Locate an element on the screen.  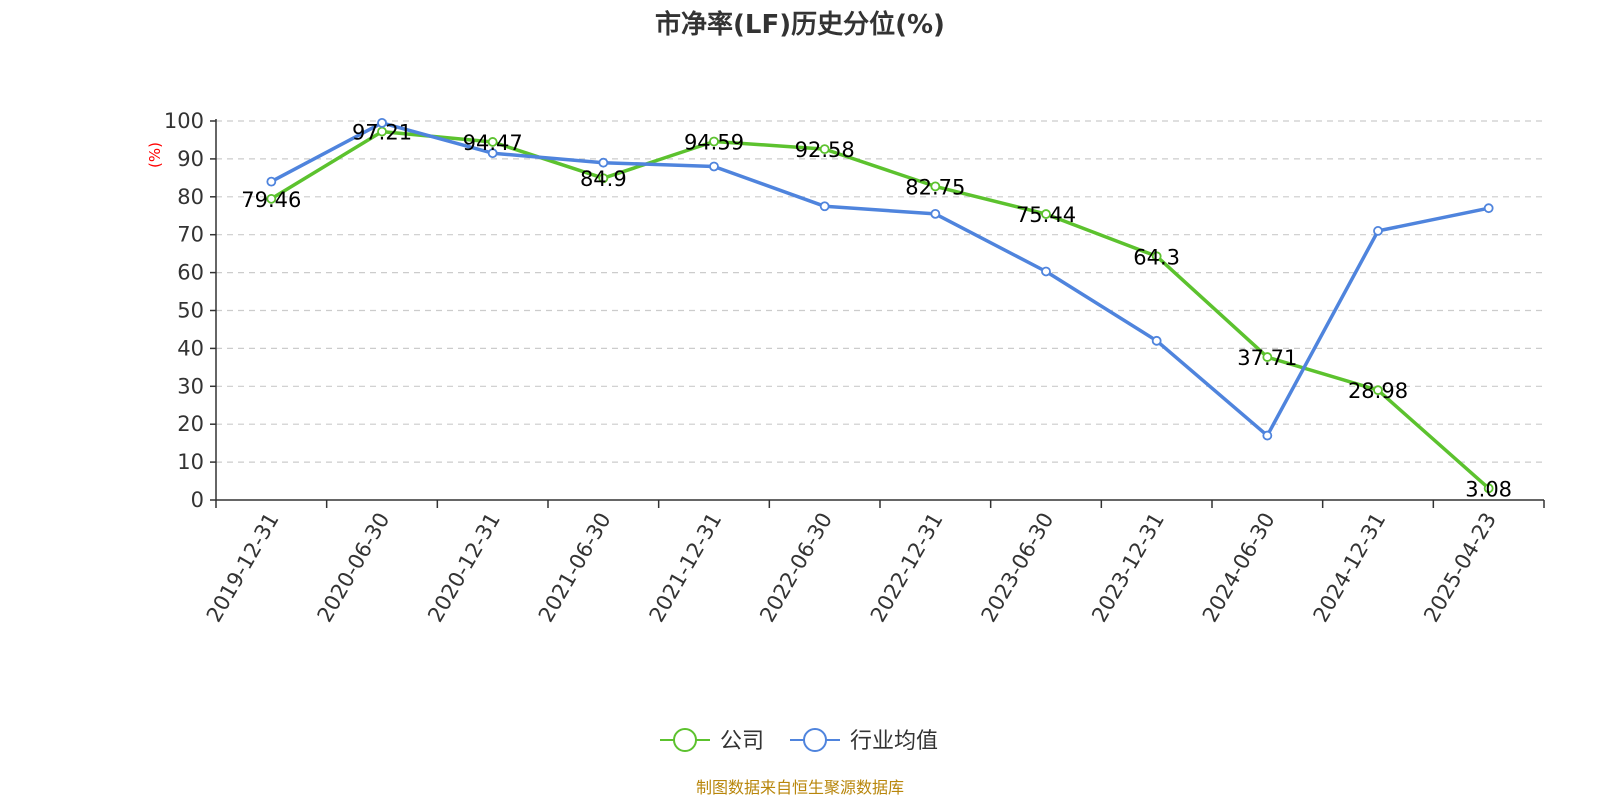
y-tick-label: 40 is located at coordinates (190, 348).